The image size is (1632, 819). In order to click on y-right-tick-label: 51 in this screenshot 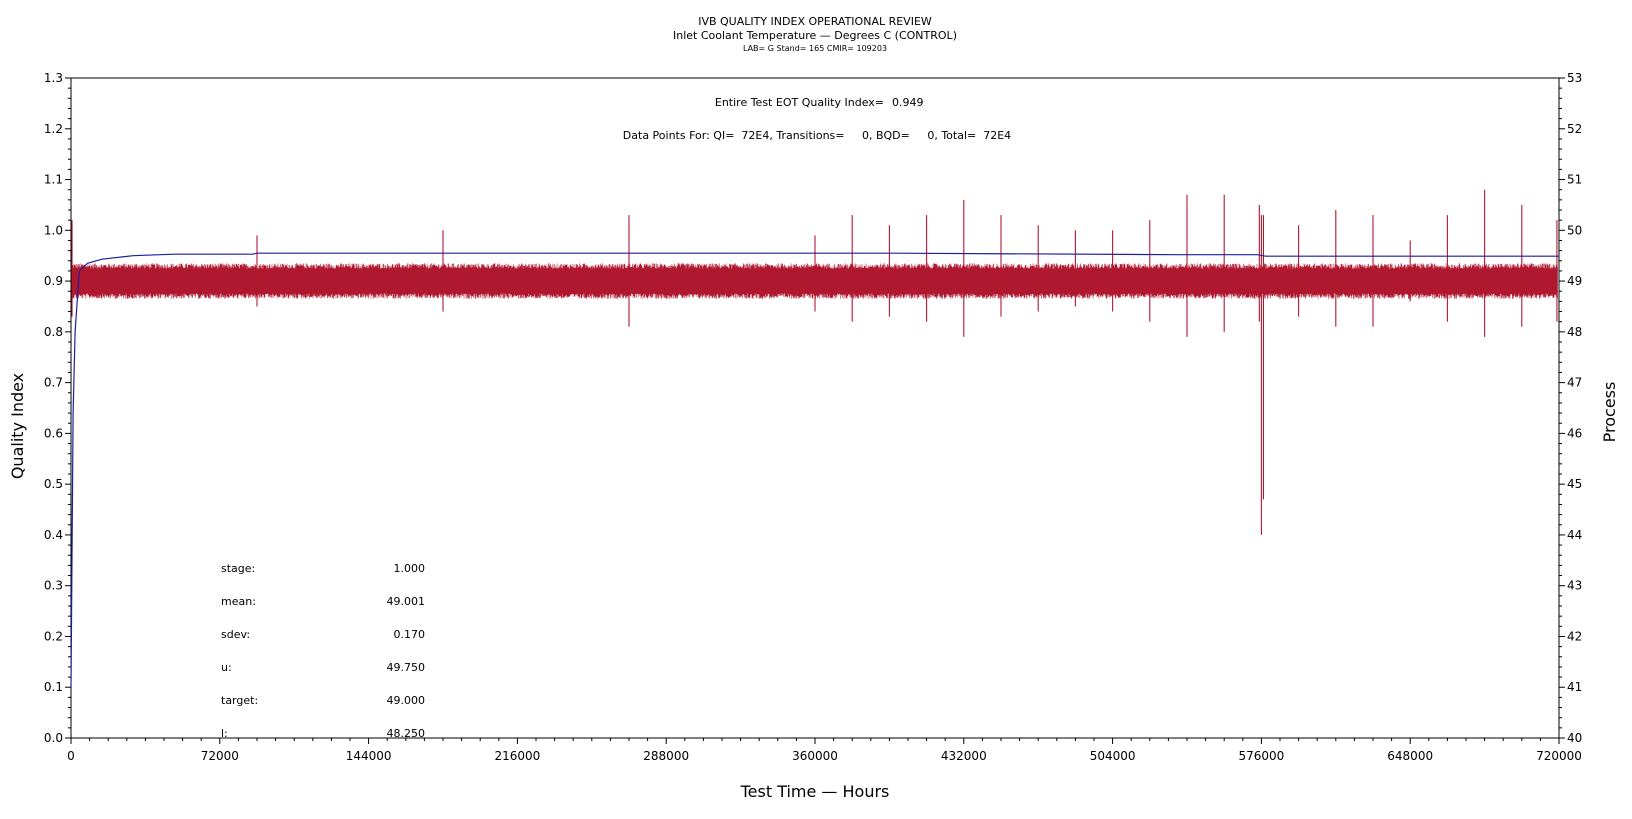, I will do `click(1574, 180)`.